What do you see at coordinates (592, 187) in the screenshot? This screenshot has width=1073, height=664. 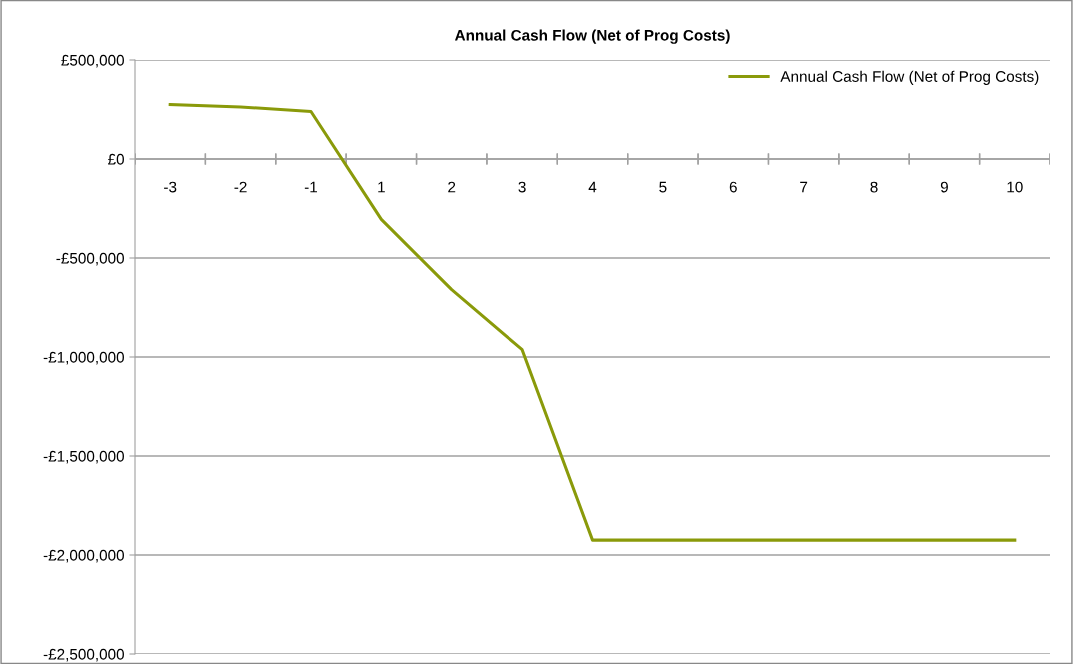 I see `x-tick-label: 4` at bounding box center [592, 187].